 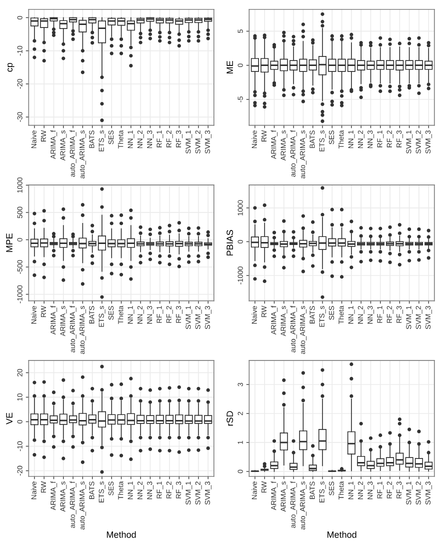 I want to click on y-axis-title: rSD, so click(x=230, y=418).